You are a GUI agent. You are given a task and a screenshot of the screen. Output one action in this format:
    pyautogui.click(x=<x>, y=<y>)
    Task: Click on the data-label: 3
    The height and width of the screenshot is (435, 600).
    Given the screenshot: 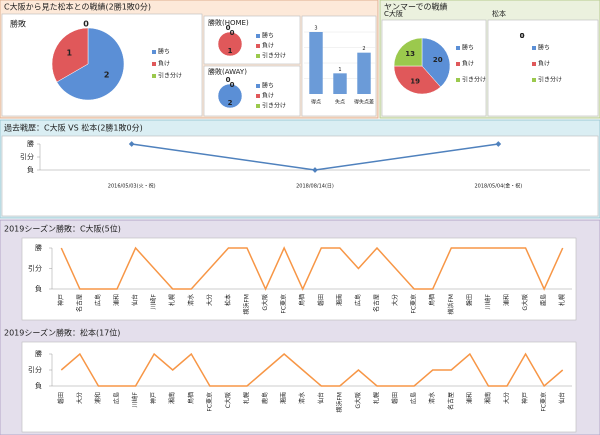 What is the action you would take?
    pyautogui.click(x=315, y=29)
    